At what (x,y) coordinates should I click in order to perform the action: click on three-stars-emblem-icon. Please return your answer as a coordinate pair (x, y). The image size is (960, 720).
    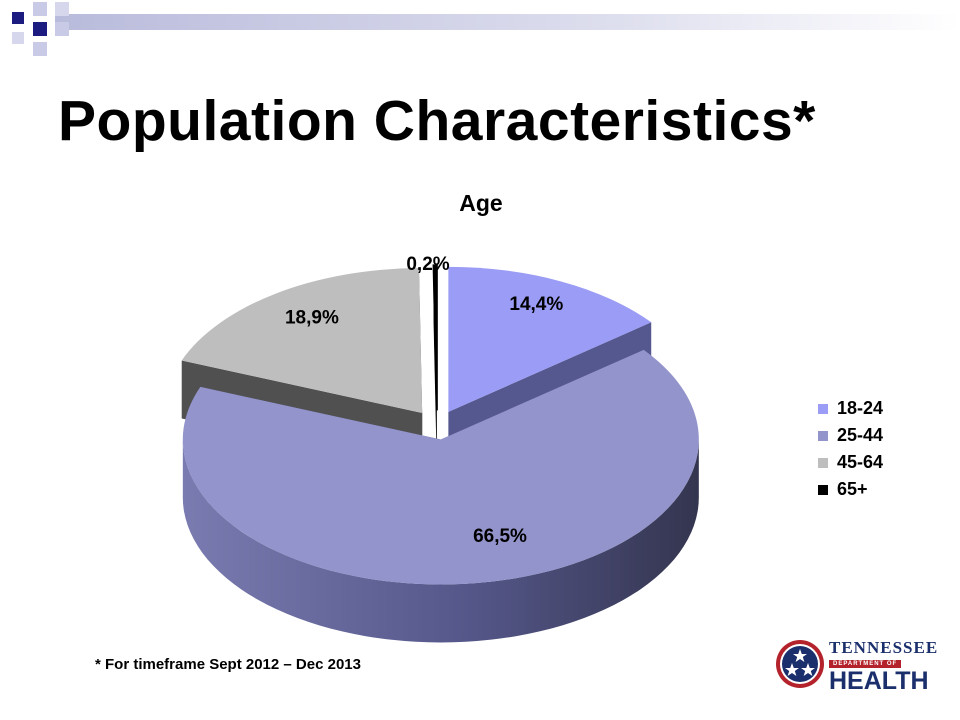
    Looking at the image, I should click on (800, 664).